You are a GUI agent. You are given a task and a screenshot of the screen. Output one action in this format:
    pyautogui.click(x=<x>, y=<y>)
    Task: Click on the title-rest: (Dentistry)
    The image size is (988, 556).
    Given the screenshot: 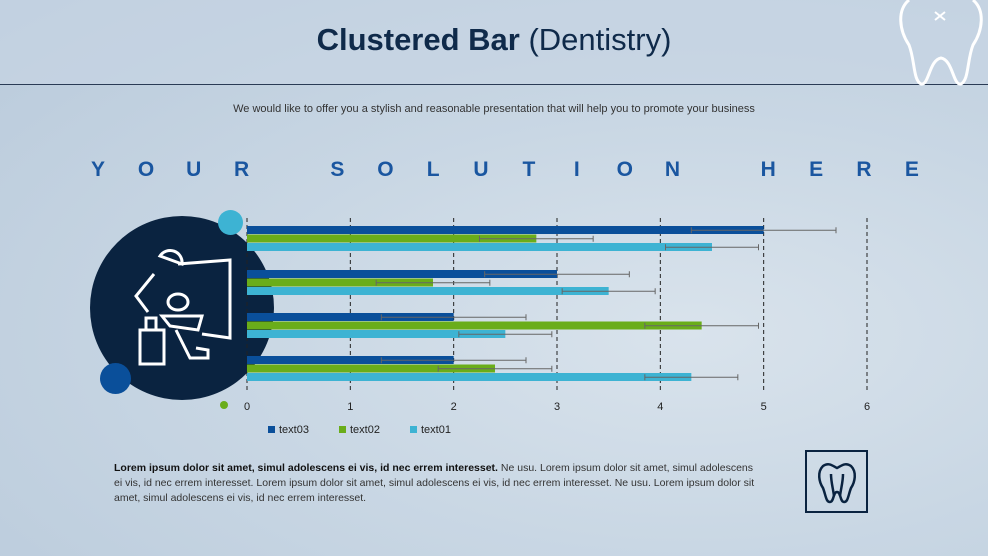 What is the action you would take?
    pyautogui.click(x=595, y=39)
    